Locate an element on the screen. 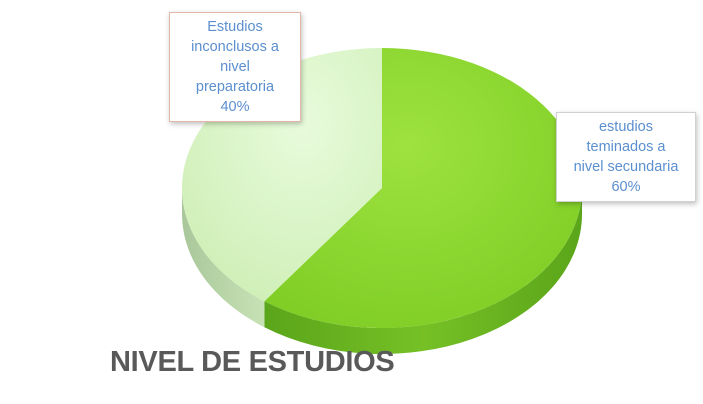 The width and height of the screenshot is (703, 404). data-label-line: teminados a is located at coordinates (626, 147).